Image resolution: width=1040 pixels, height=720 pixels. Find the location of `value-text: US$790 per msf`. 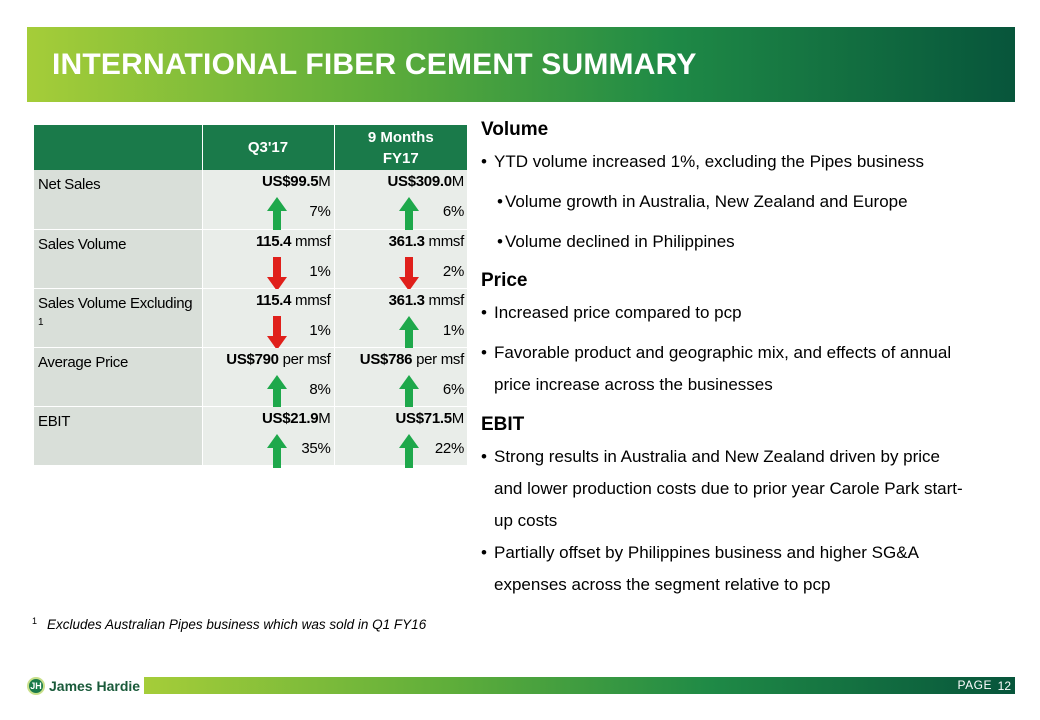

value-text: US$790 per msf is located at coordinates (278, 359).